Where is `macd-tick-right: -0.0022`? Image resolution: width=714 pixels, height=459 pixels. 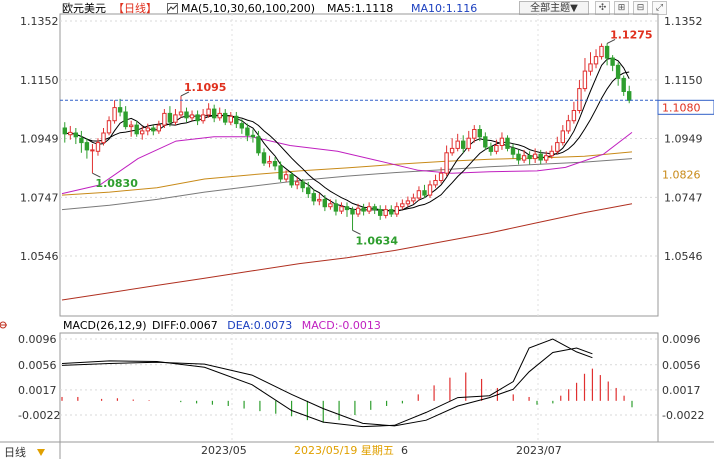
macd-tick-right: -0.0022 is located at coordinates (683, 415).